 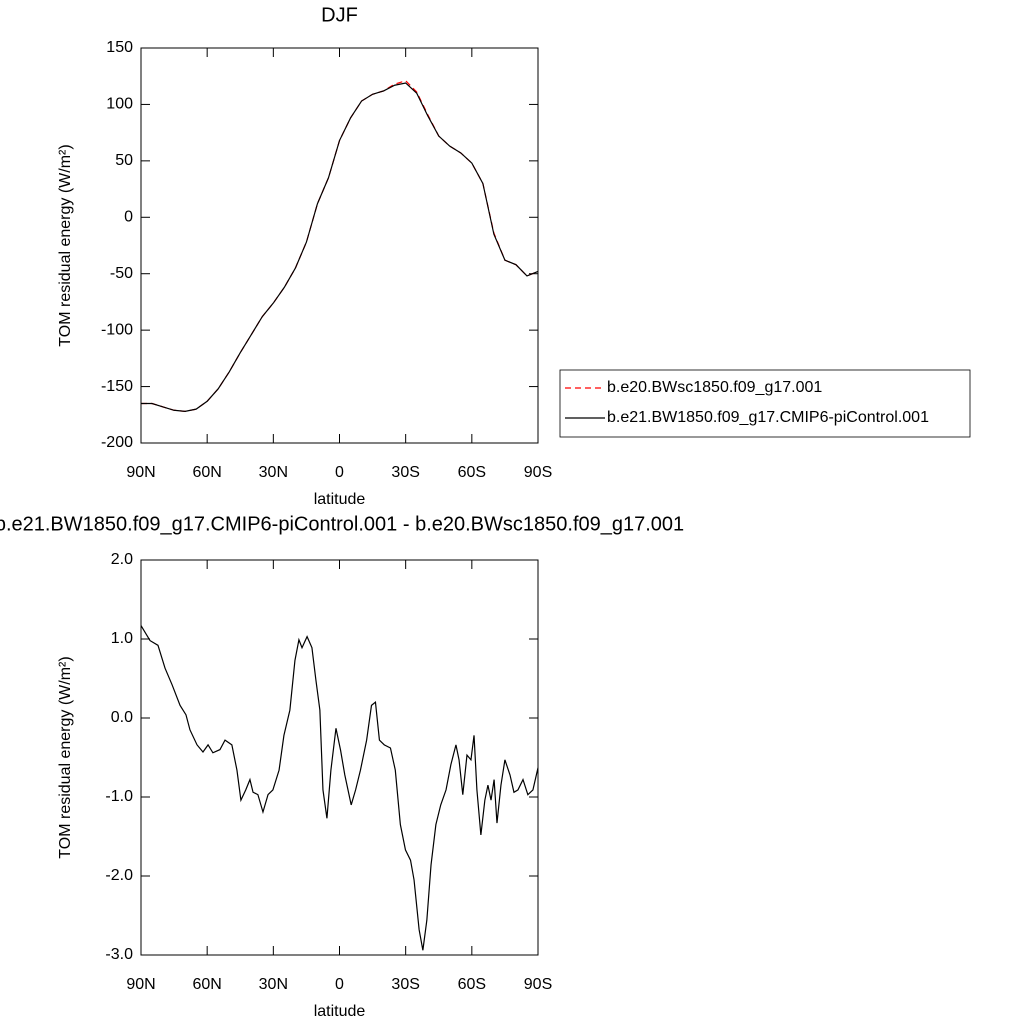 I want to click on y-tick-label: 2.0, so click(x=122, y=559).